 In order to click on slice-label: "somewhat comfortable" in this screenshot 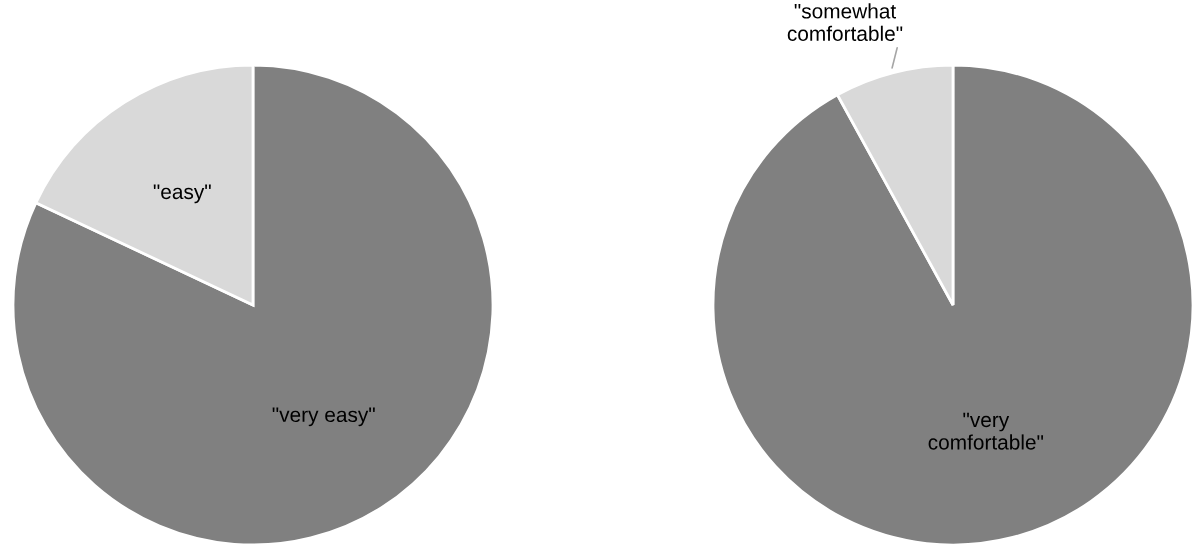, I will do `click(845, 22)`.